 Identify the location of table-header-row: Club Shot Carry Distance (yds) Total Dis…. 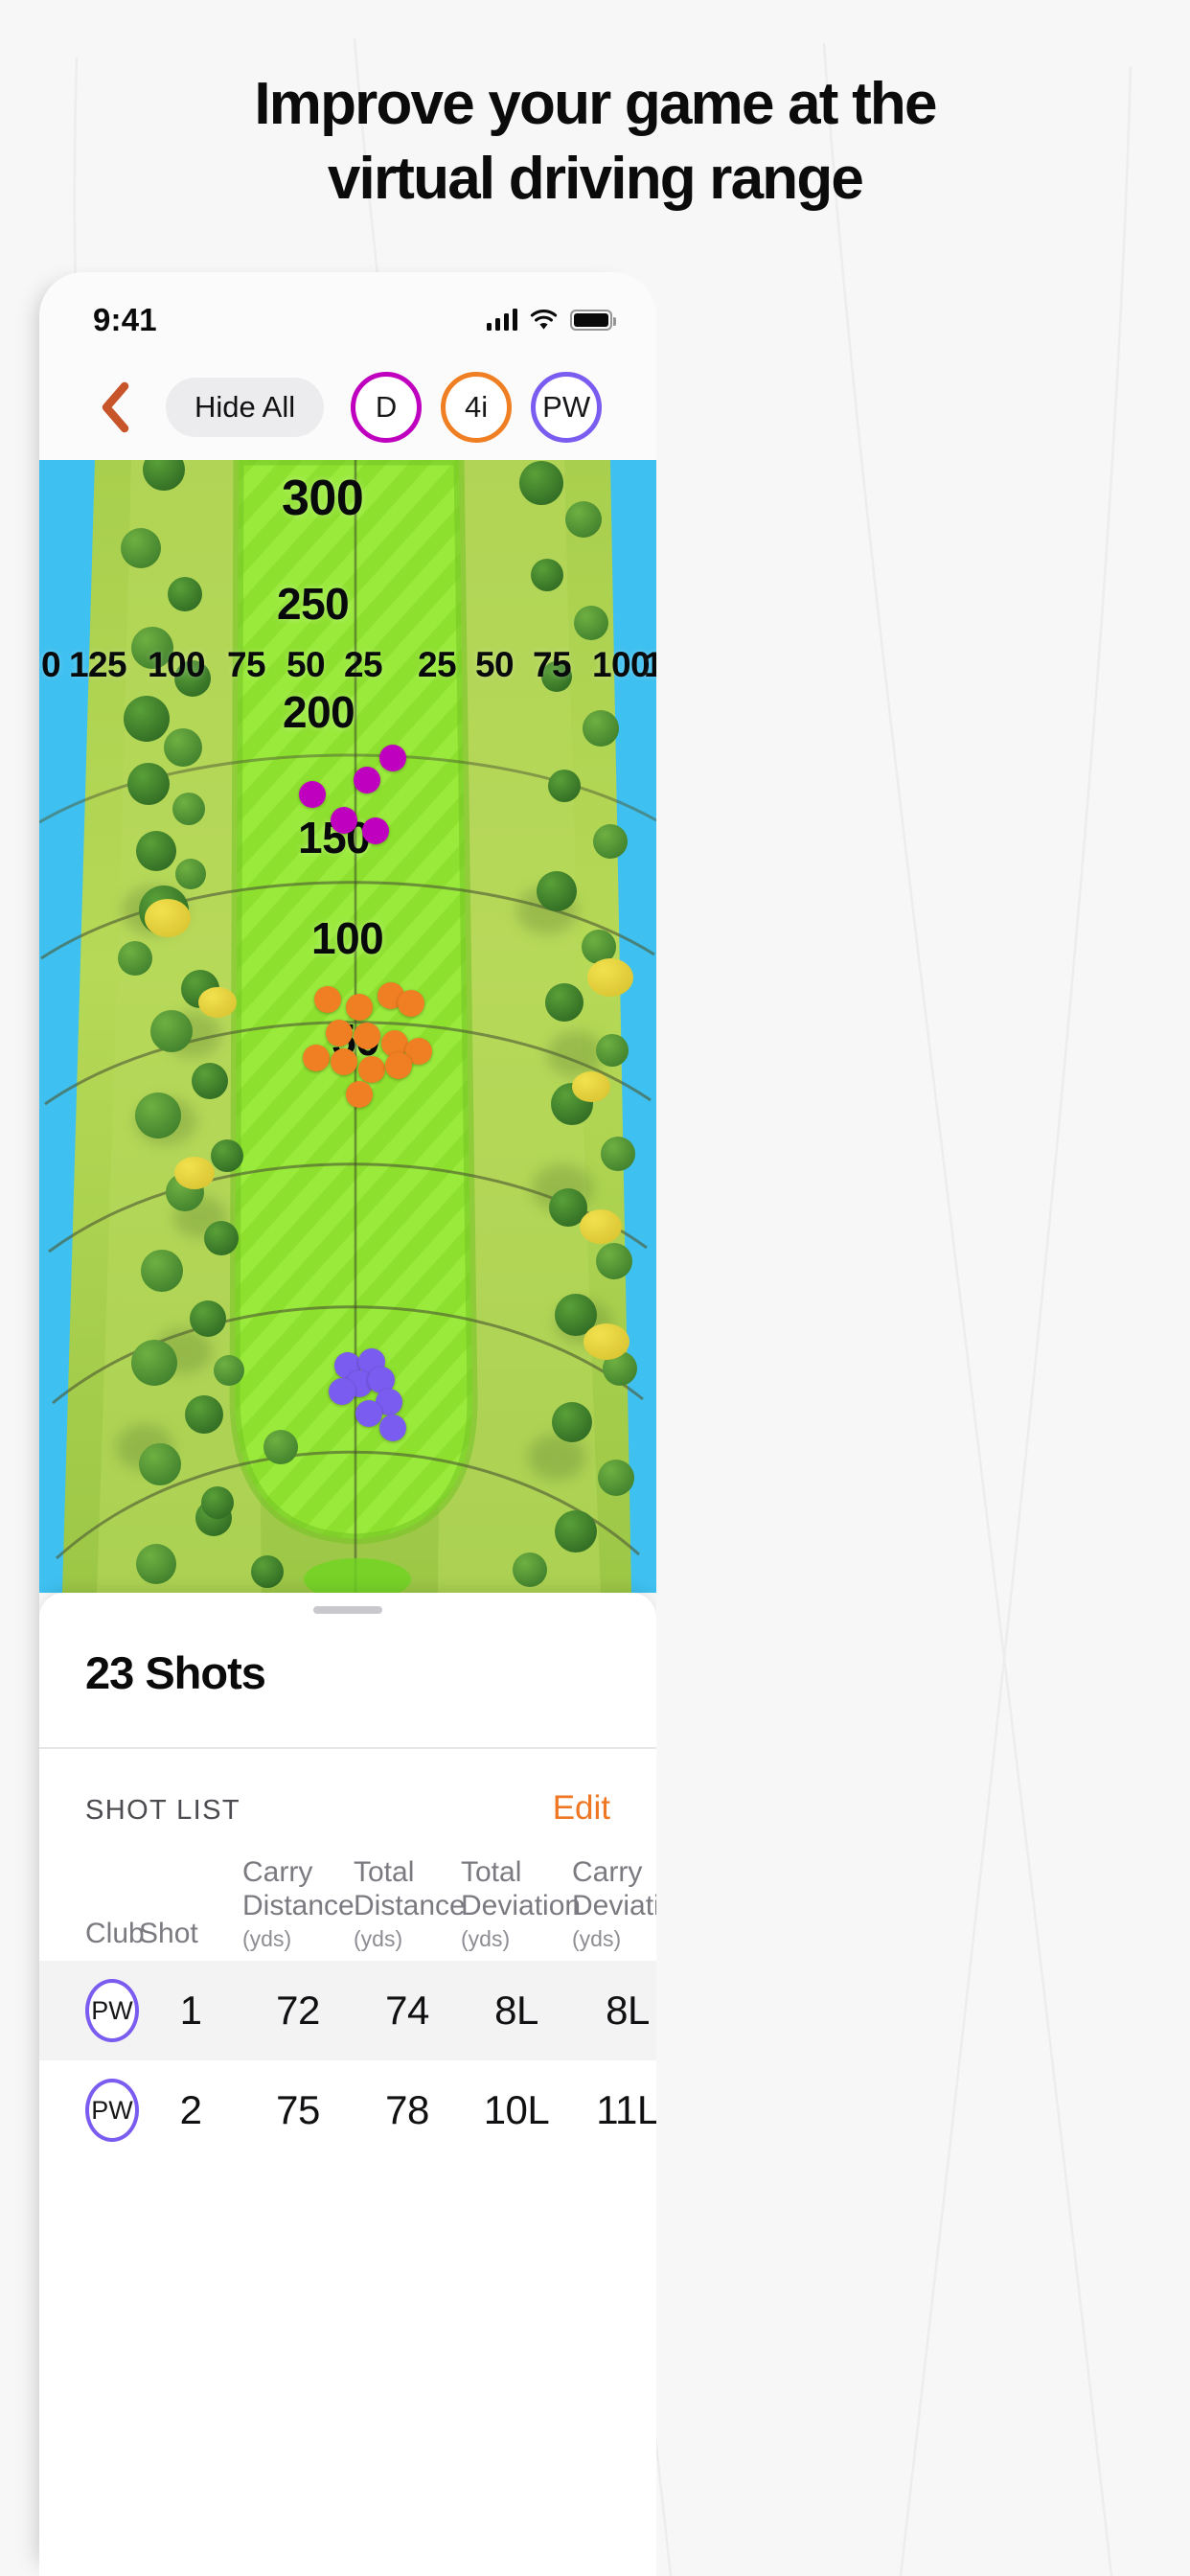
(348, 1908).